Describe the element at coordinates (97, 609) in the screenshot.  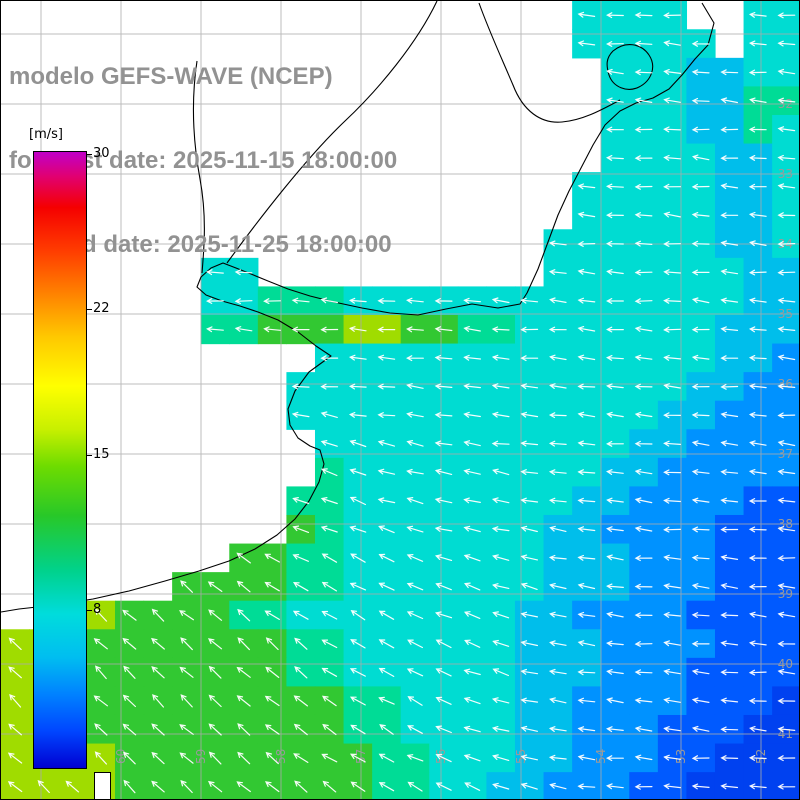
I see `legend-tick-value: 8` at that location.